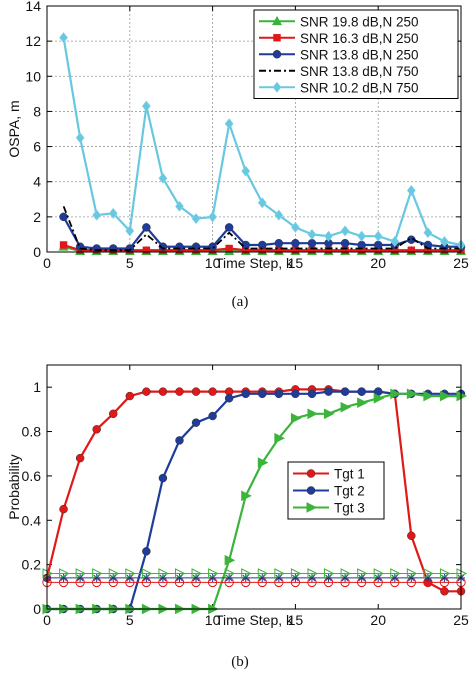  Describe the element at coordinates (359, 38) in the screenshot. I see `legend-label: SNR 16.3 dB,N 250` at that location.